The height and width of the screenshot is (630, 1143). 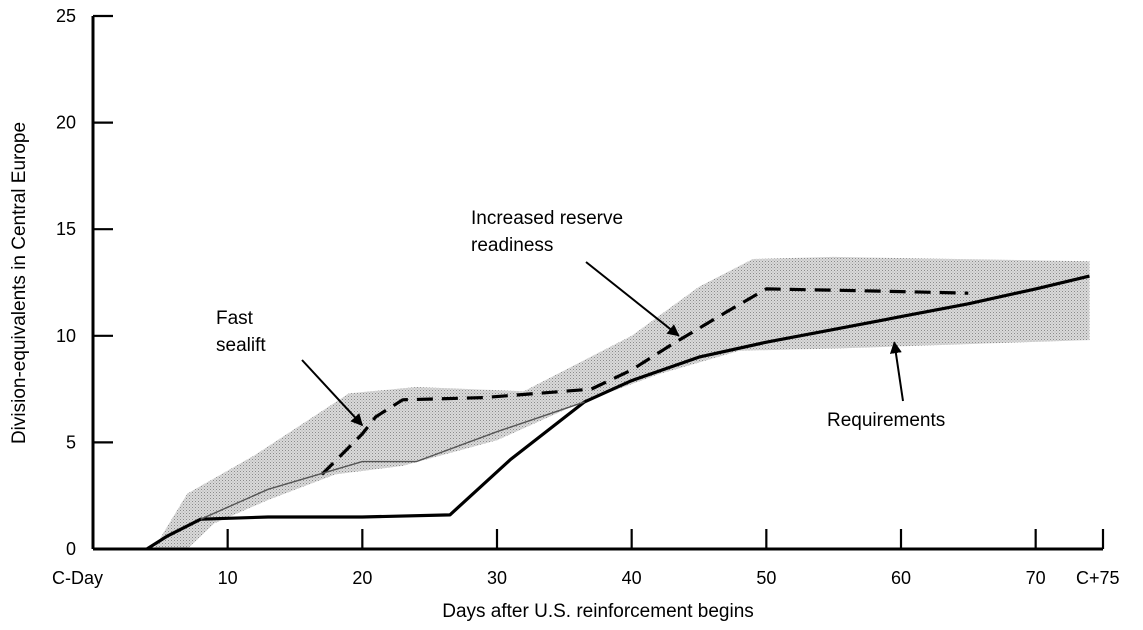 I want to click on x-tick-label: 40, so click(x=632, y=578).